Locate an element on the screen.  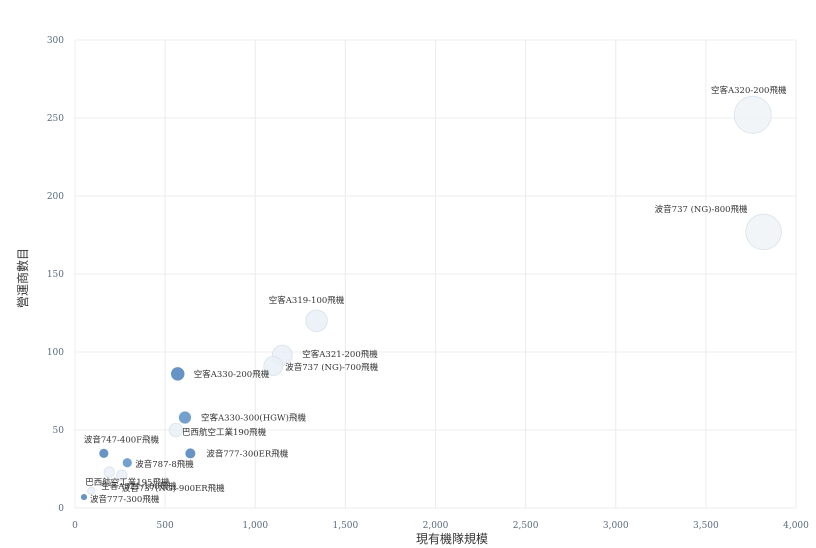
x-tick-label: 1,500 is located at coordinates (345, 526).